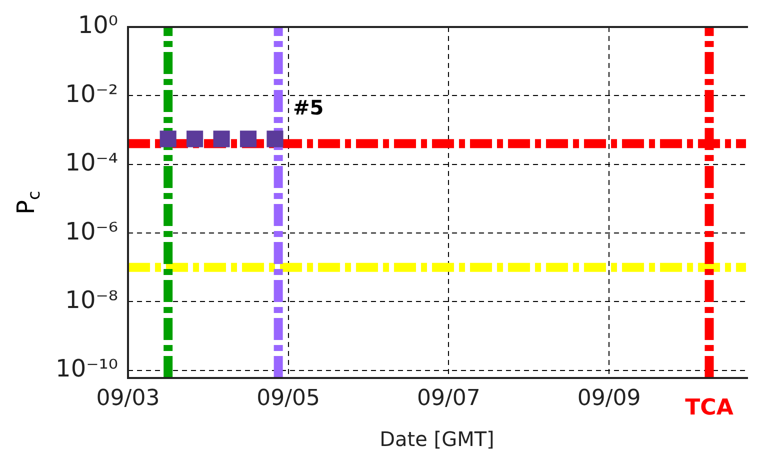 Image resolution: width=758 pixels, height=453 pixels. Describe the element at coordinates (709, 408) in the screenshot. I see `ref-line-label: TCA` at that location.